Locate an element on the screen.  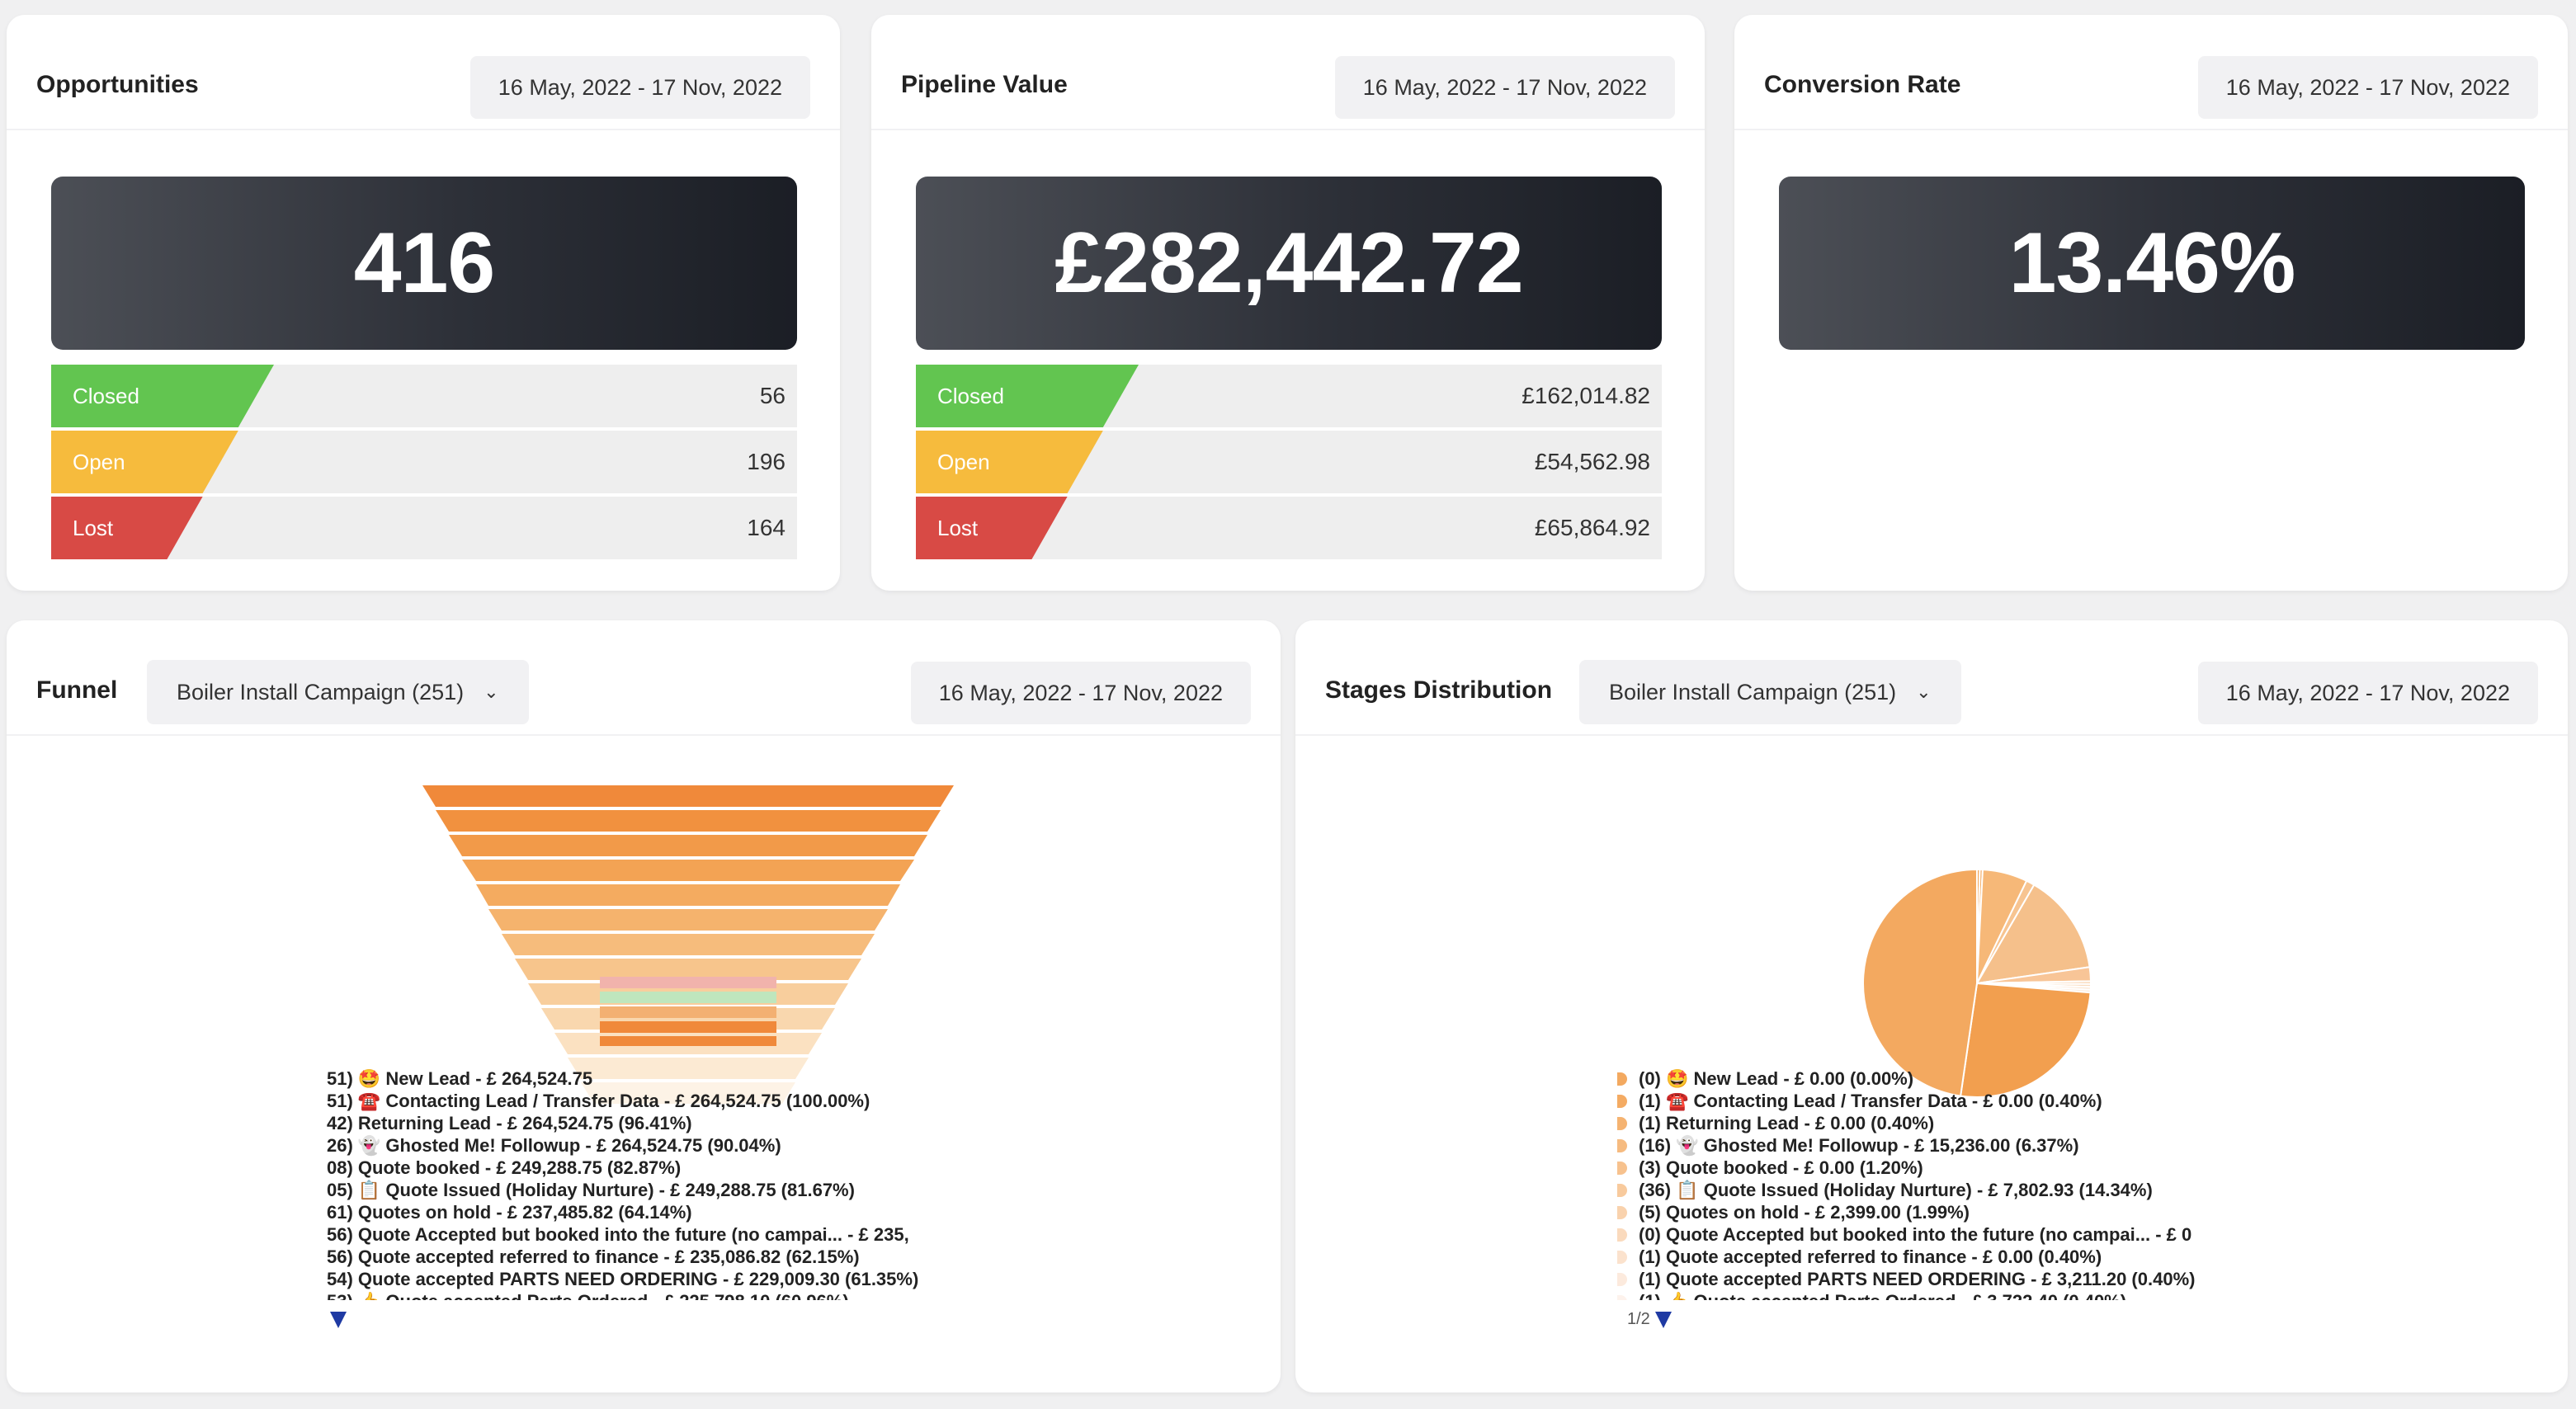
stages-legend-item: (5) Quotes on hold - £ 2,399.00 (1.99%) is located at coordinates (1935, 1212).